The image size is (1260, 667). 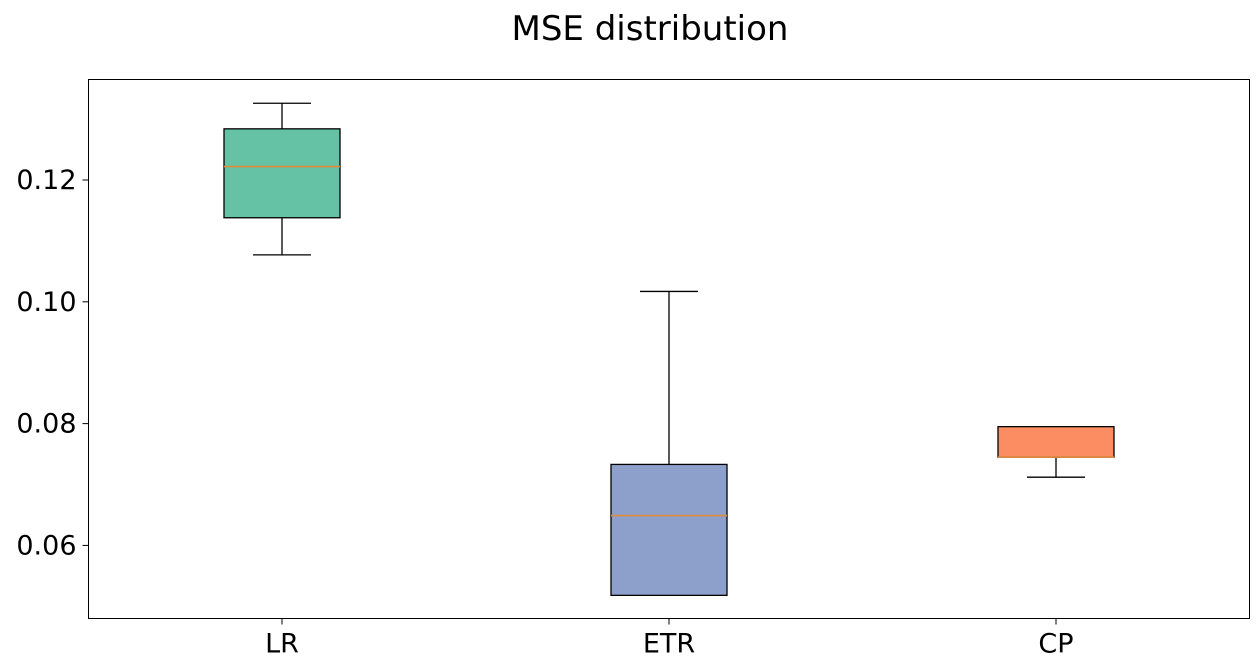 I want to click on x-tick-label: ETR, so click(x=669, y=644).